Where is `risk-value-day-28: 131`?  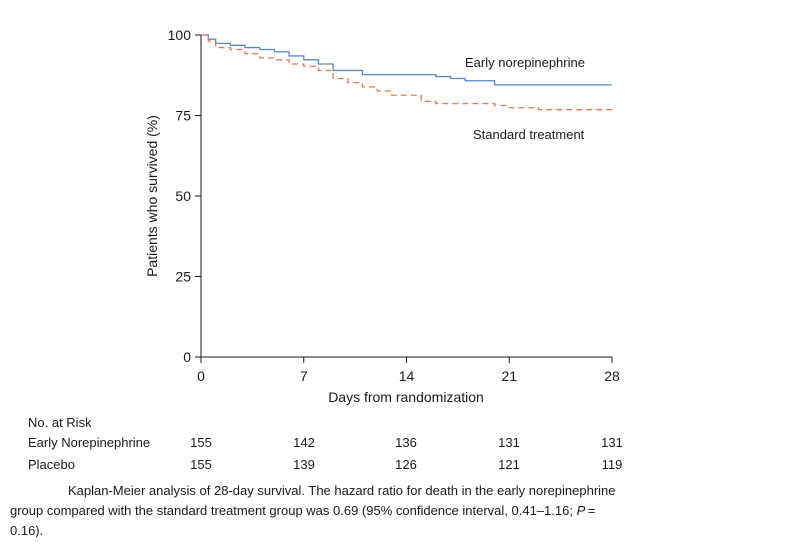 risk-value-day-28: 131 is located at coordinates (612, 442).